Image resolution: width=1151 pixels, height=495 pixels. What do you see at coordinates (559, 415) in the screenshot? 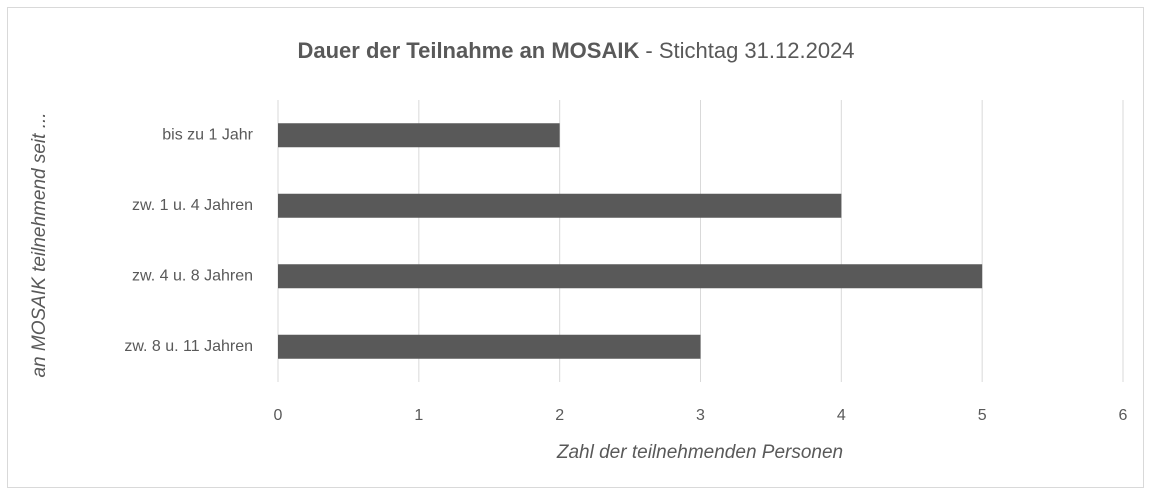
I see `x-tick-label: 2` at bounding box center [559, 415].